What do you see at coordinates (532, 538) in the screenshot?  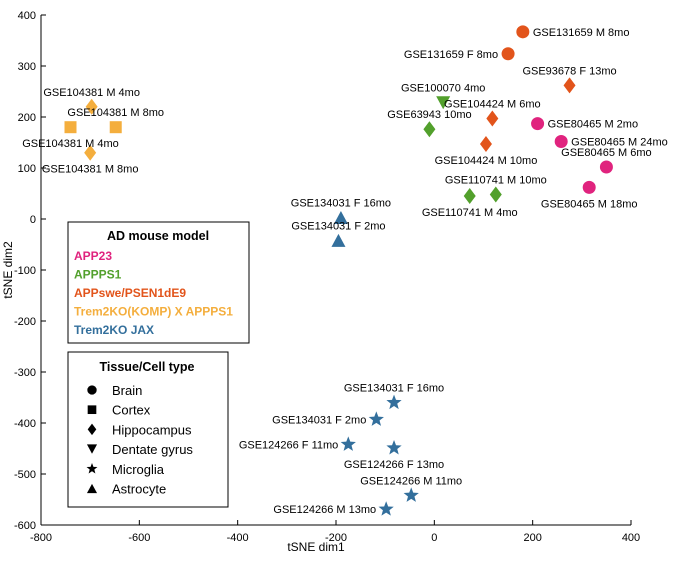 I see `x-tick-label: 200` at bounding box center [532, 538].